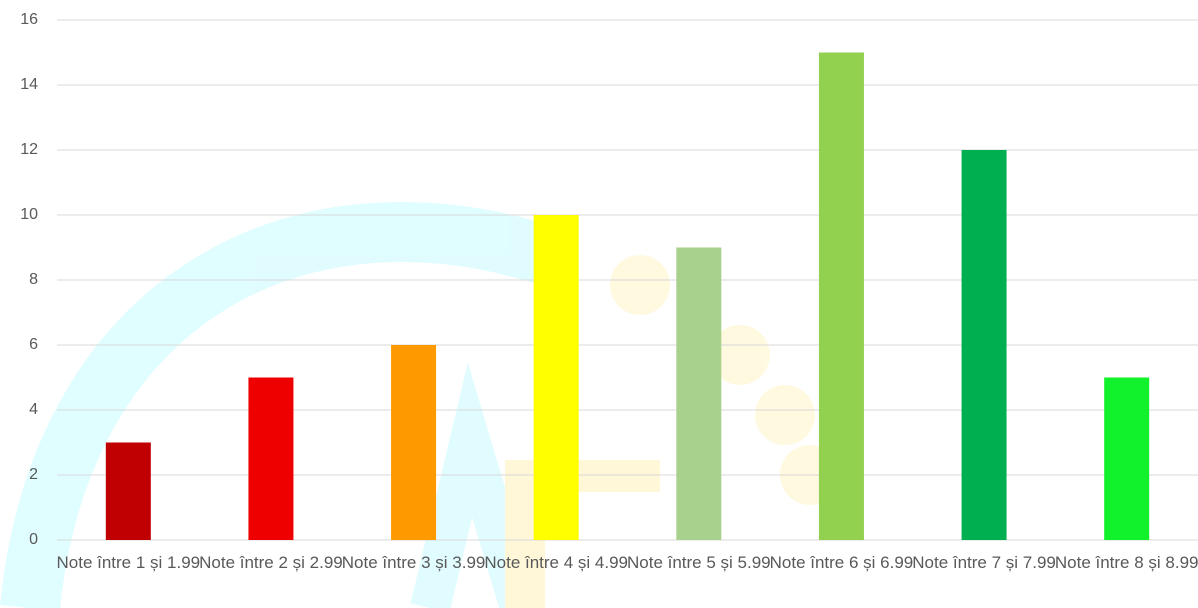 This screenshot has height=608, width=1198. What do you see at coordinates (29, 214) in the screenshot?
I see `y-tick-label: 10` at bounding box center [29, 214].